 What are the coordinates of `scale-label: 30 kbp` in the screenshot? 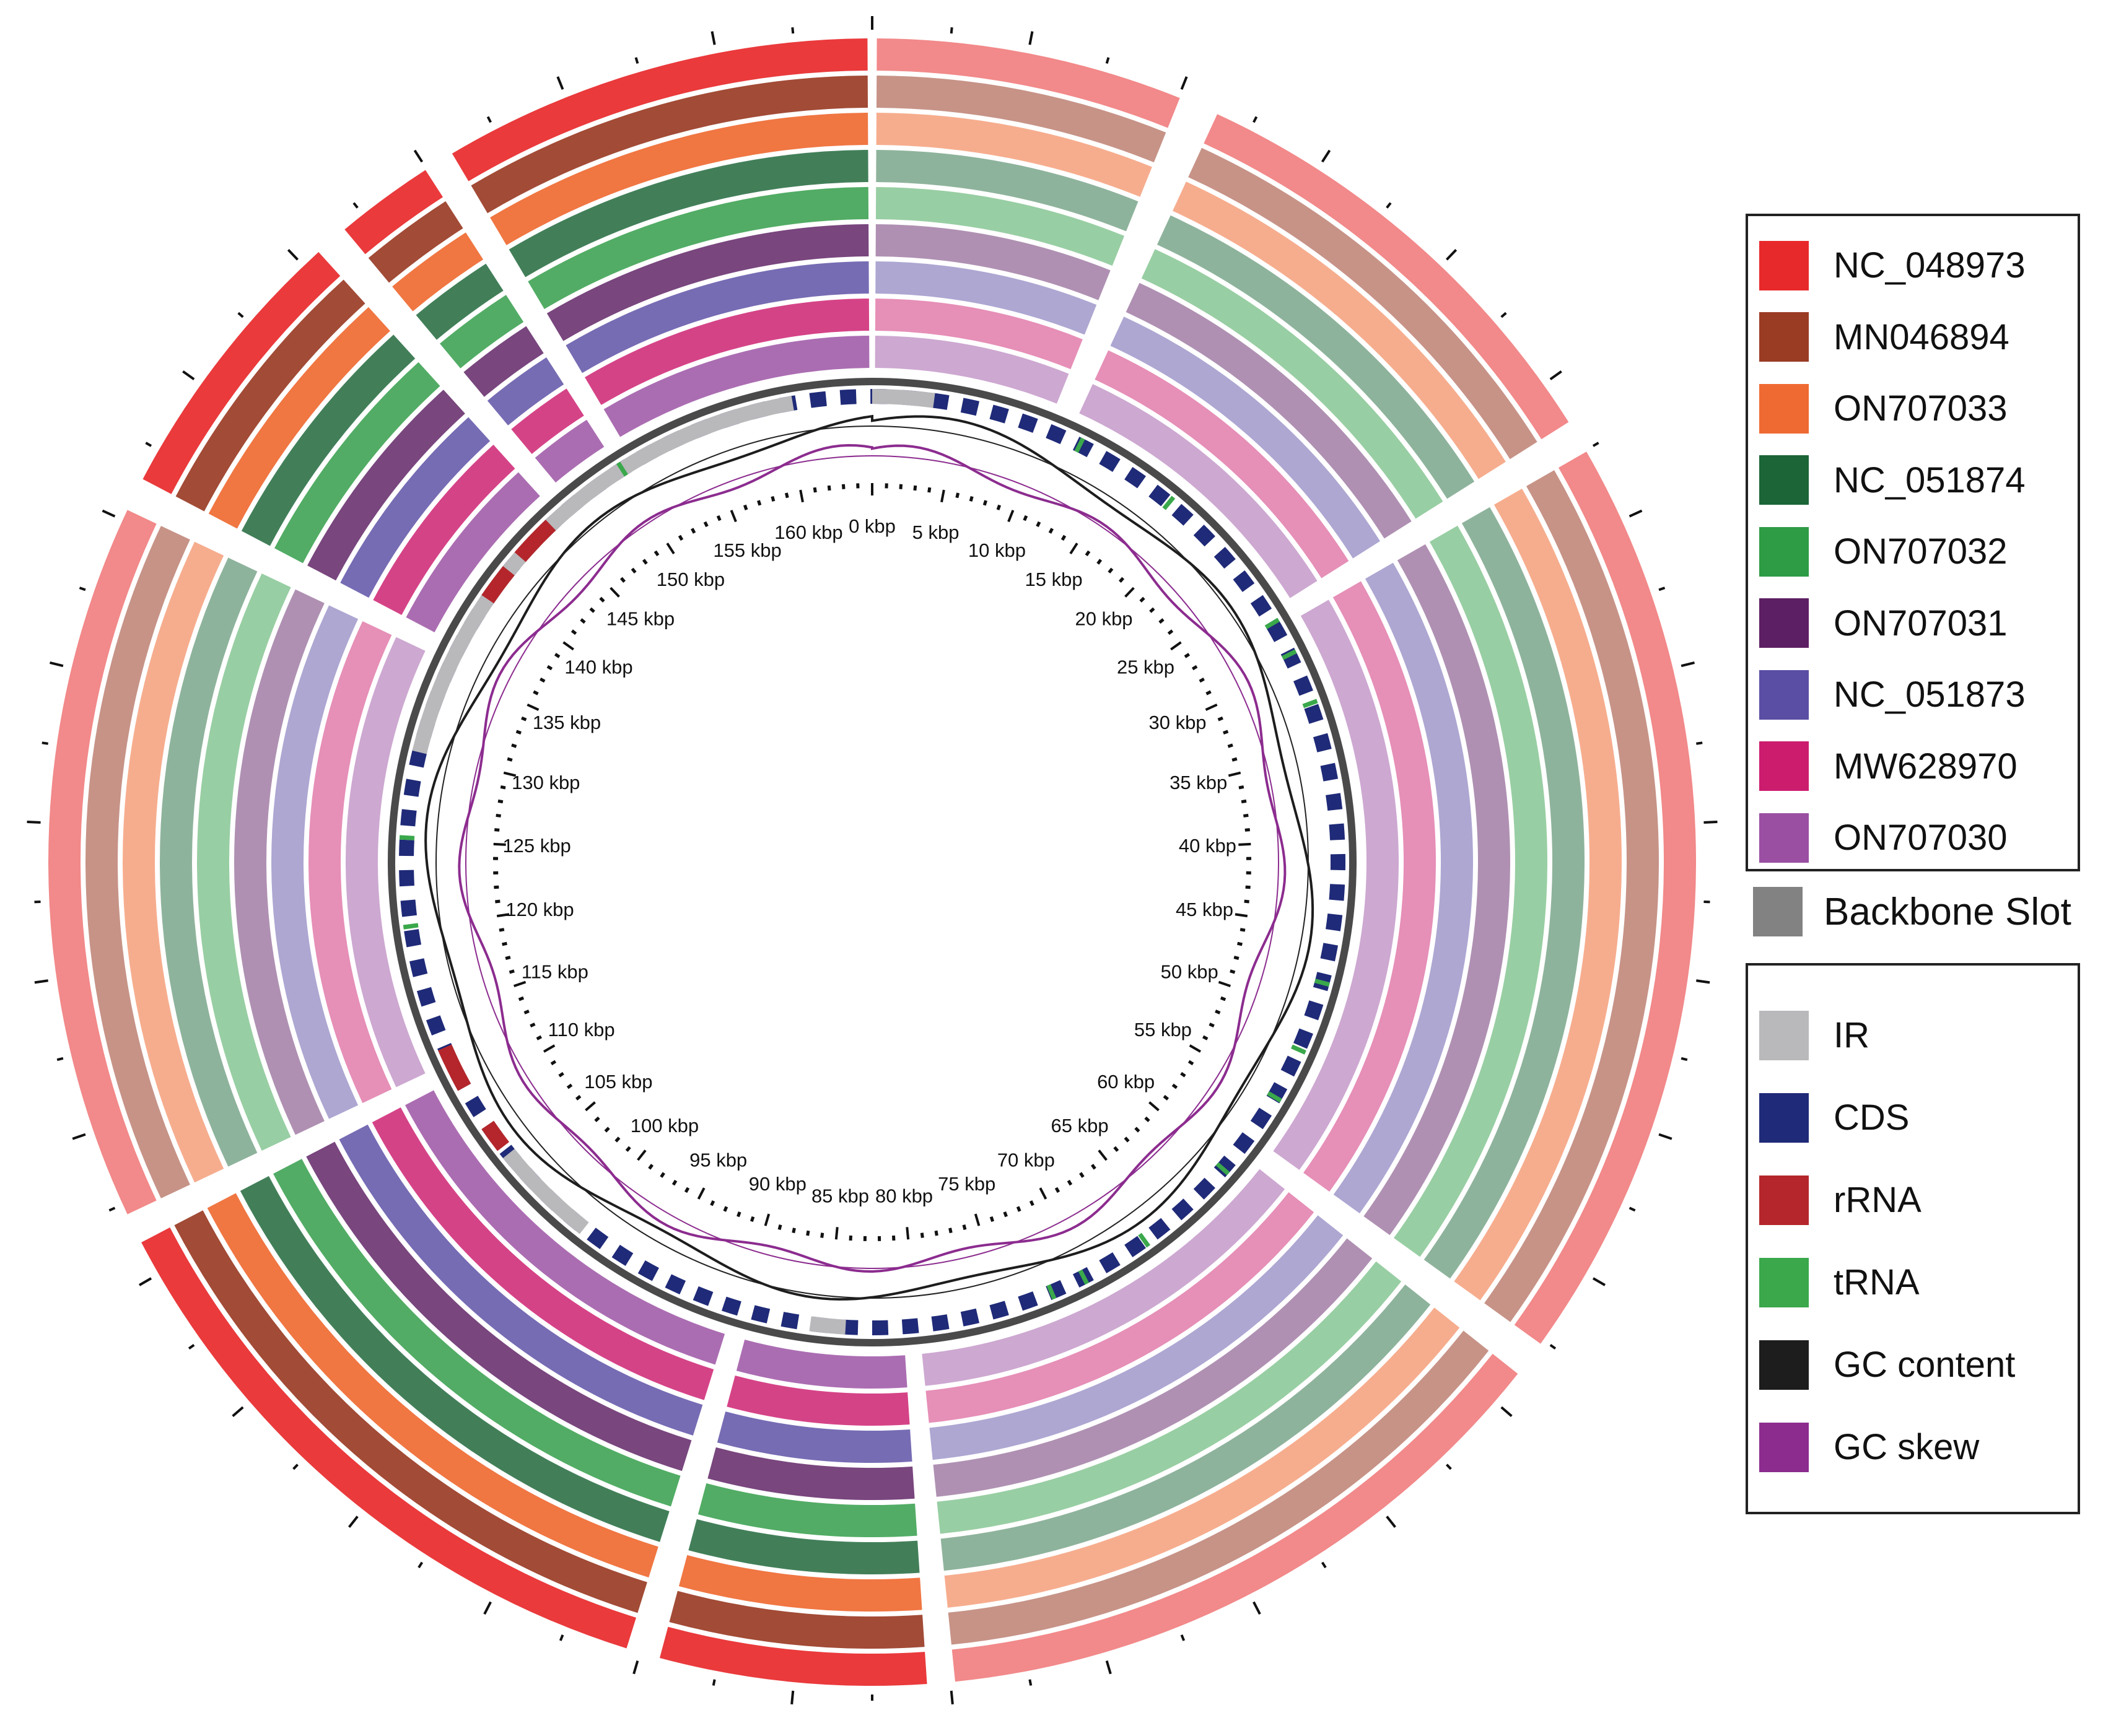 It's located at (1177, 722).